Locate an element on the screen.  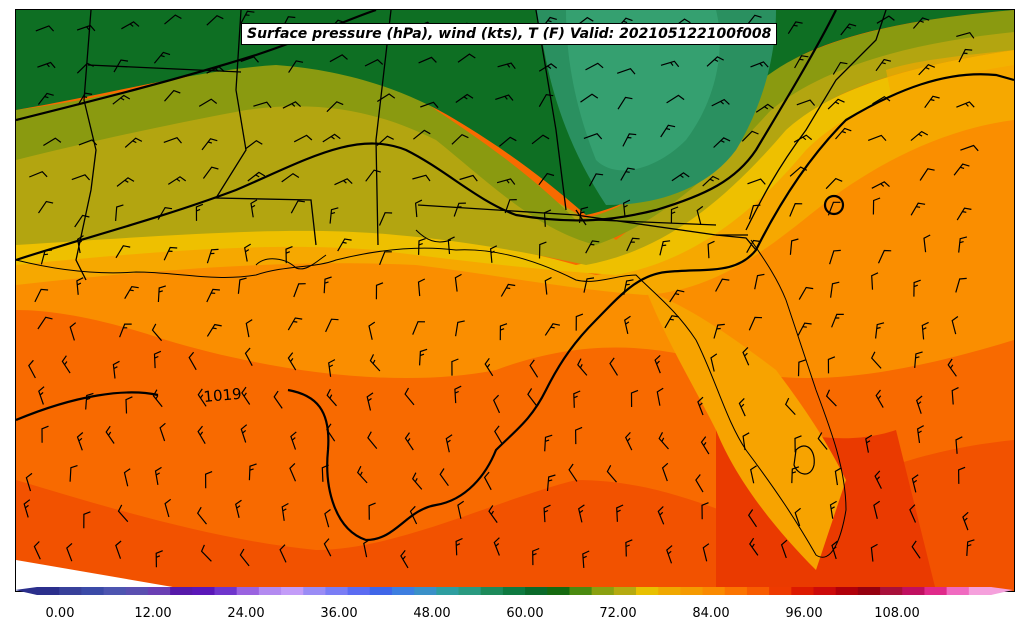
isobar-label: 1019 is located at coordinates (223, 395).